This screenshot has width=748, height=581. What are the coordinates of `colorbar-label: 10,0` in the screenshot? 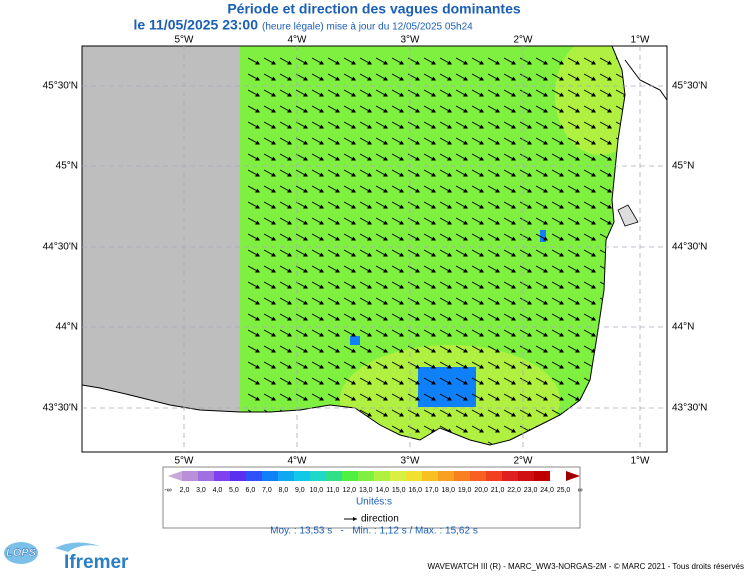 It's located at (317, 490).